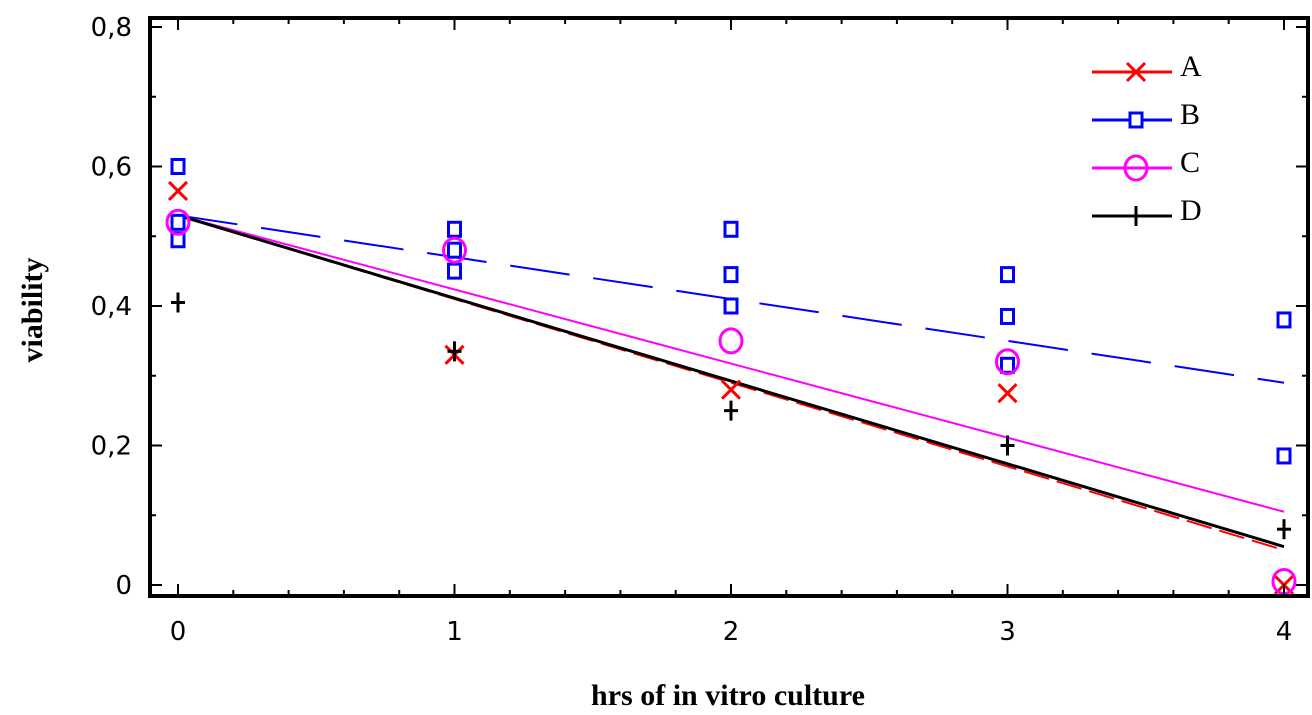 This screenshot has width=1312, height=715. I want to click on y-tick-label: 0,4, so click(111, 307).